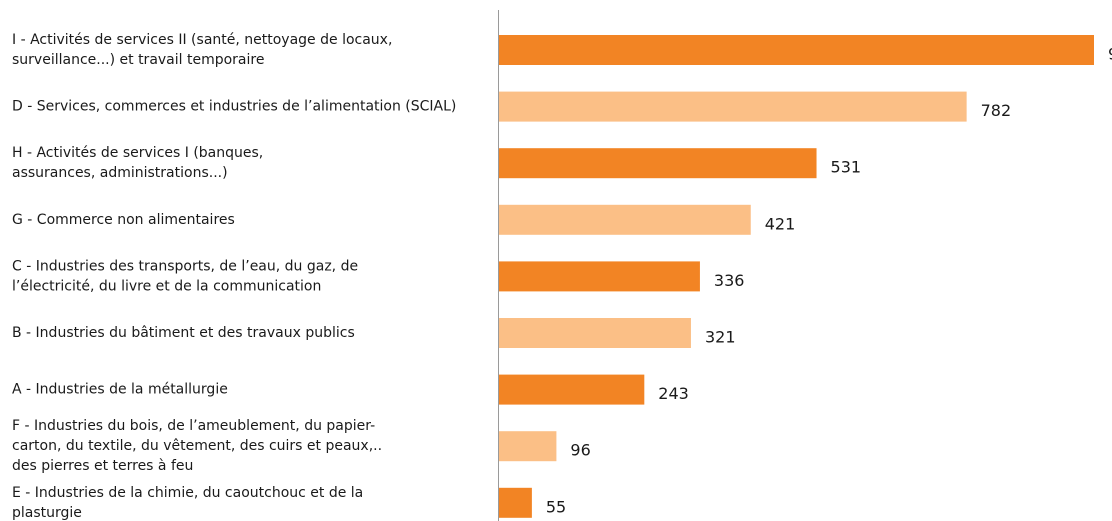 The image size is (1112, 521). I want to click on category-label: A - Industries de la métallurgie, so click(120, 390).